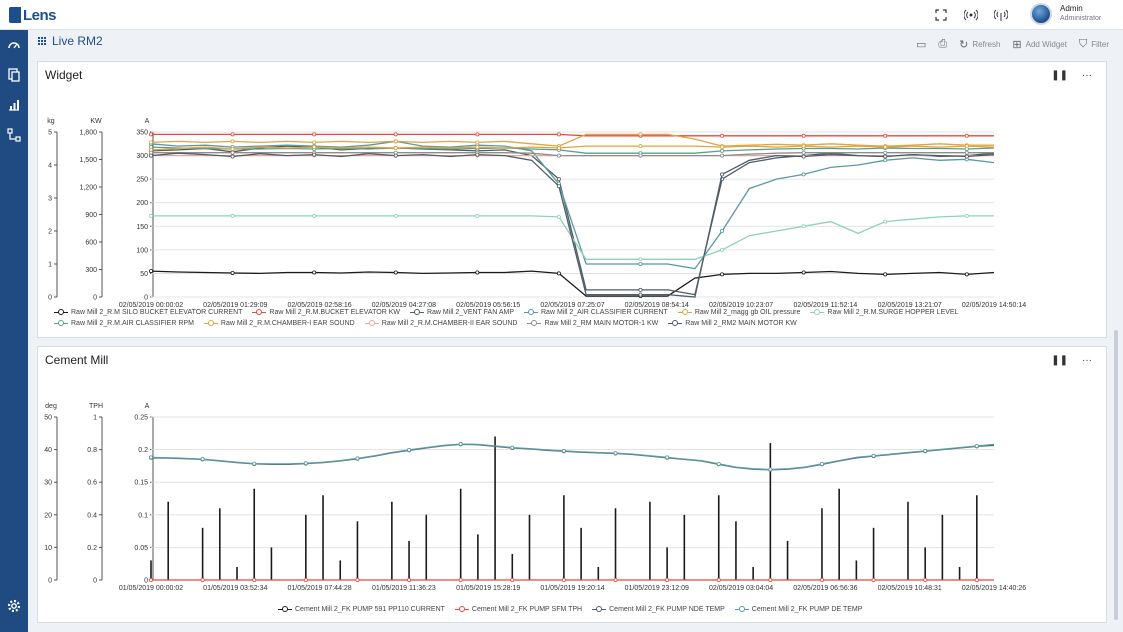 The width and height of the screenshot is (1123, 632). Describe the element at coordinates (88, 133) in the screenshot. I see `y-tick-label: 1,800` at that location.